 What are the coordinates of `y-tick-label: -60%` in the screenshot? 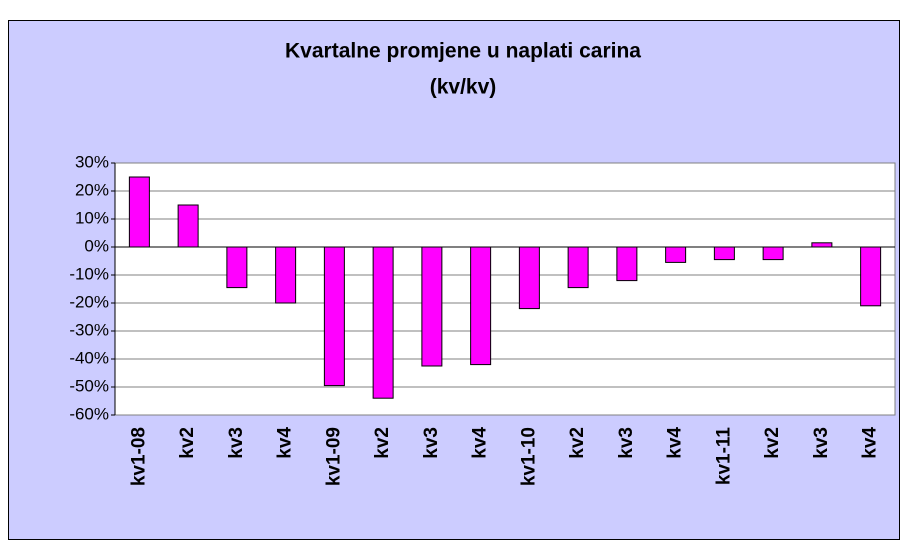 It's located at (89, 413).